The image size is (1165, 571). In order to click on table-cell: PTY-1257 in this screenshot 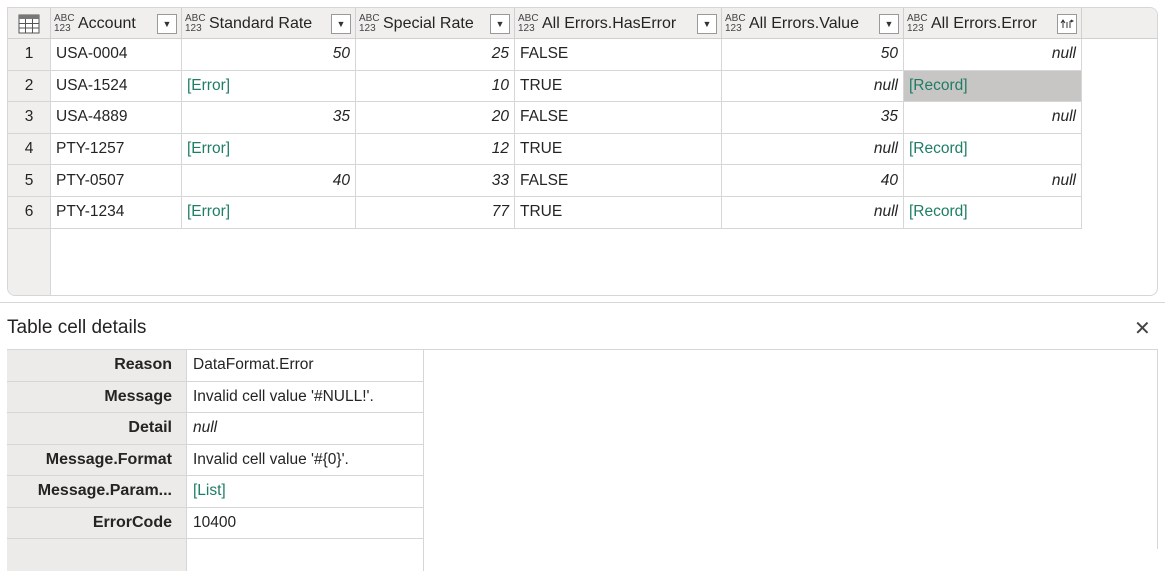, I will do `click(116, 149)`.